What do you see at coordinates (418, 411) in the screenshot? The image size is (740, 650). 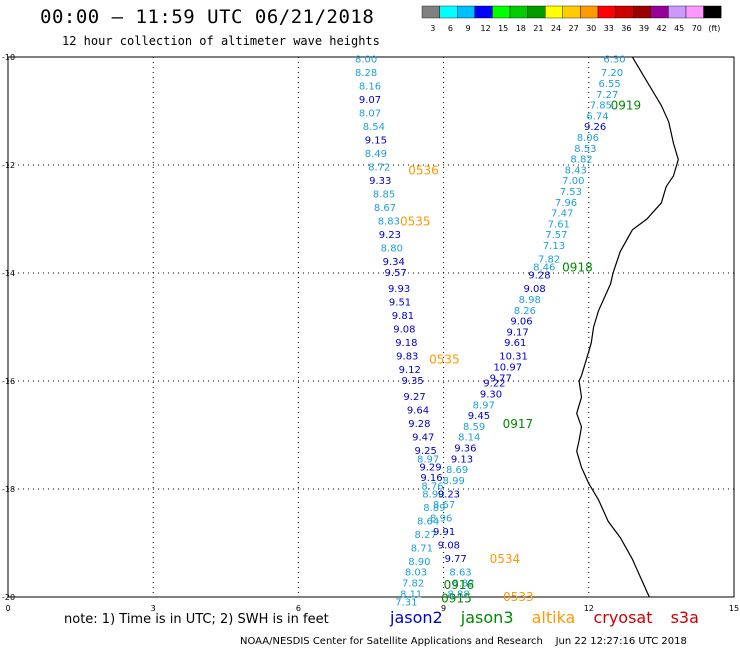 I see `wave-height-value: 9.64` at bounding box center [418, 411].